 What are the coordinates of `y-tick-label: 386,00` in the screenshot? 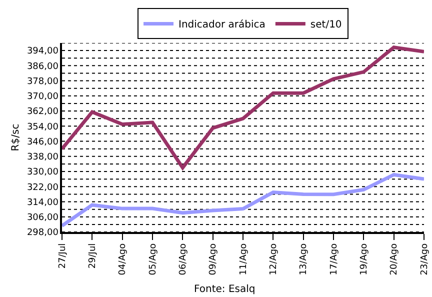 It's located at (42, 67).